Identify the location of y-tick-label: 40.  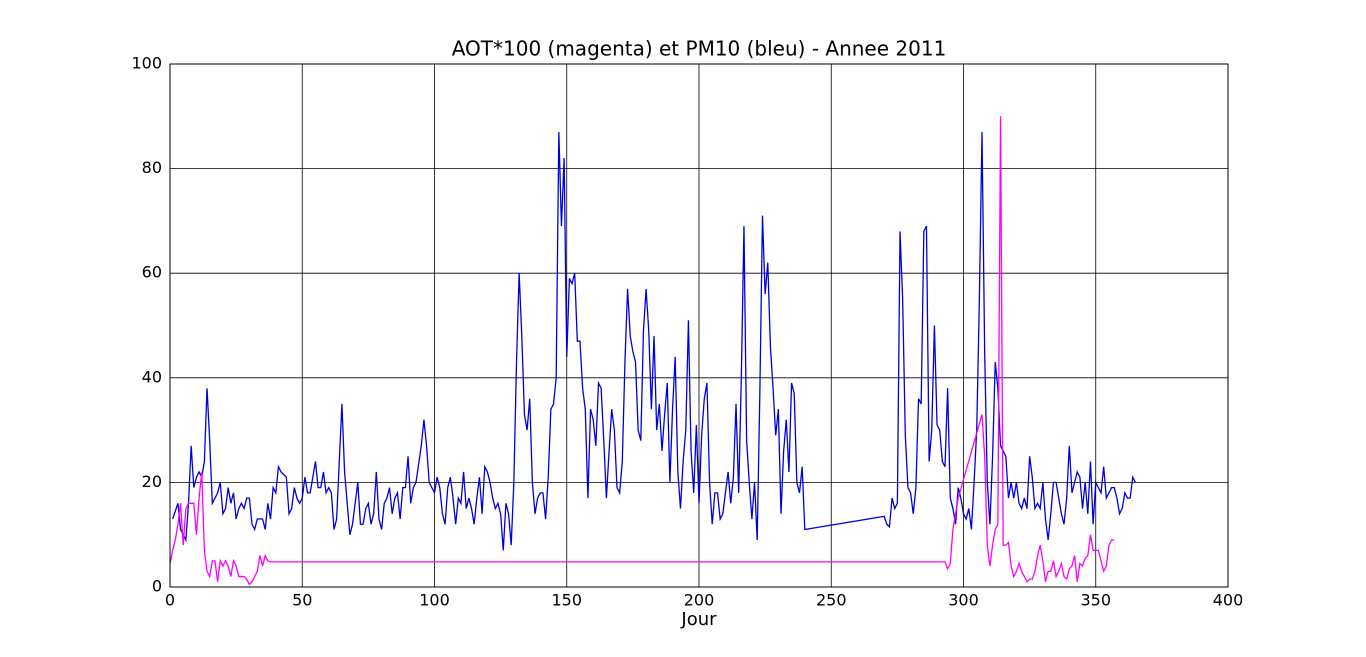
(152, 376).